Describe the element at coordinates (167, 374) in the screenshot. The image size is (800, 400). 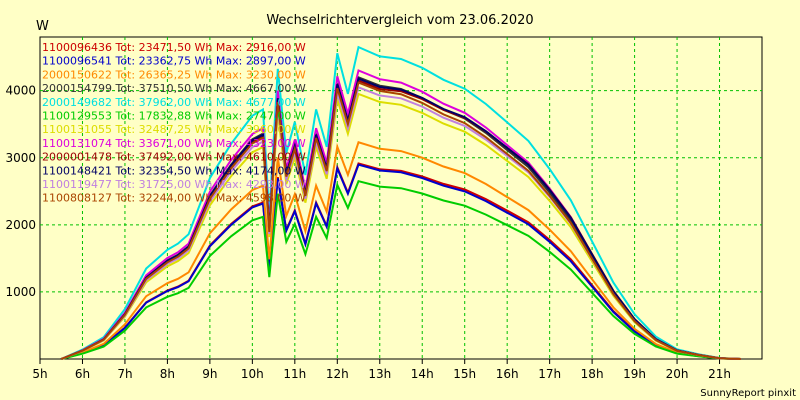
I see `x-tick-label: 8h` at that location.